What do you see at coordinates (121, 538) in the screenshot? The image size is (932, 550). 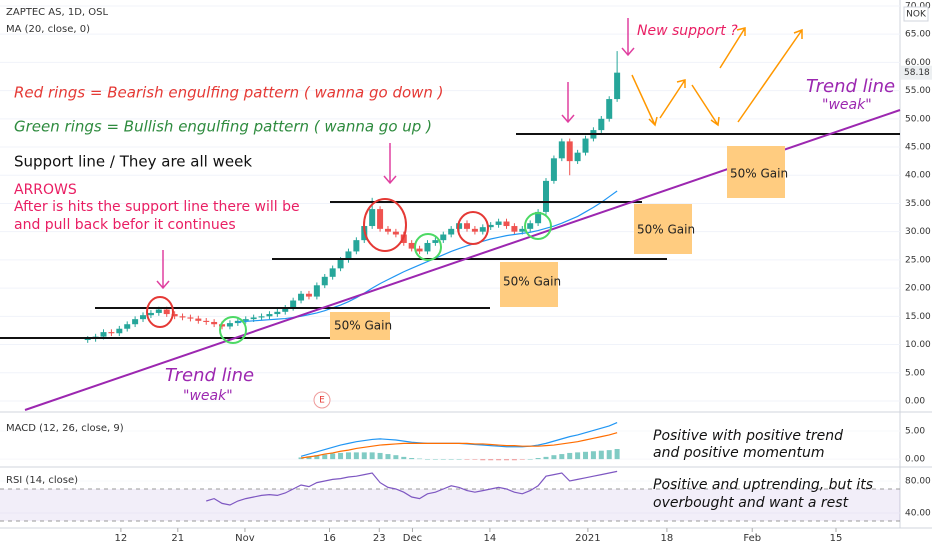 I see `x-tick-label: 12` at bounding box center [121, 538].